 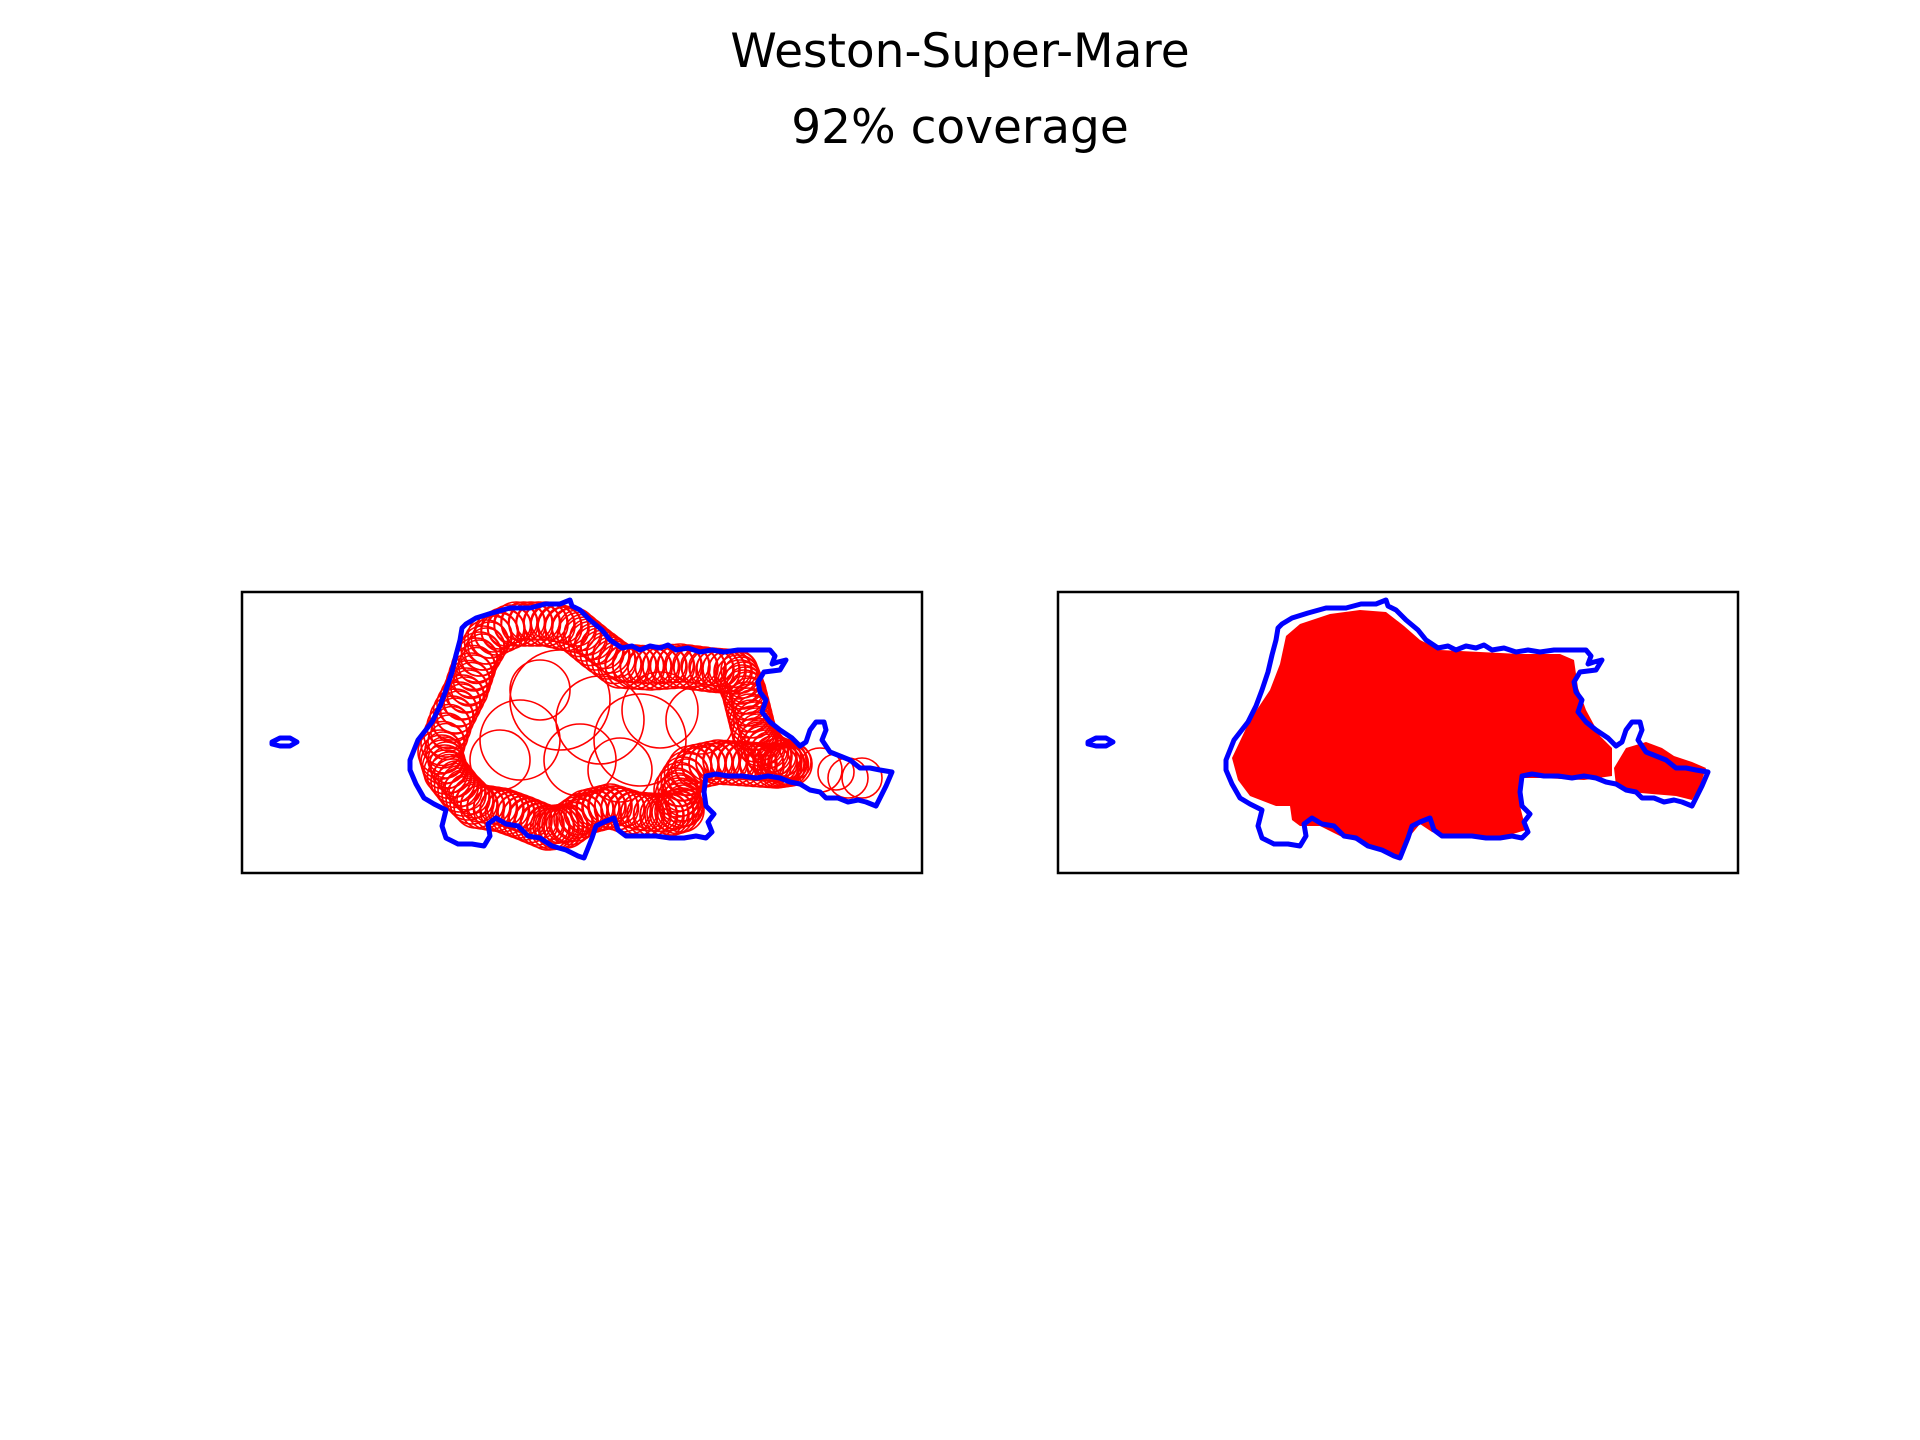 I want to click on coverage-area-east, so click(x=1660, y=771).